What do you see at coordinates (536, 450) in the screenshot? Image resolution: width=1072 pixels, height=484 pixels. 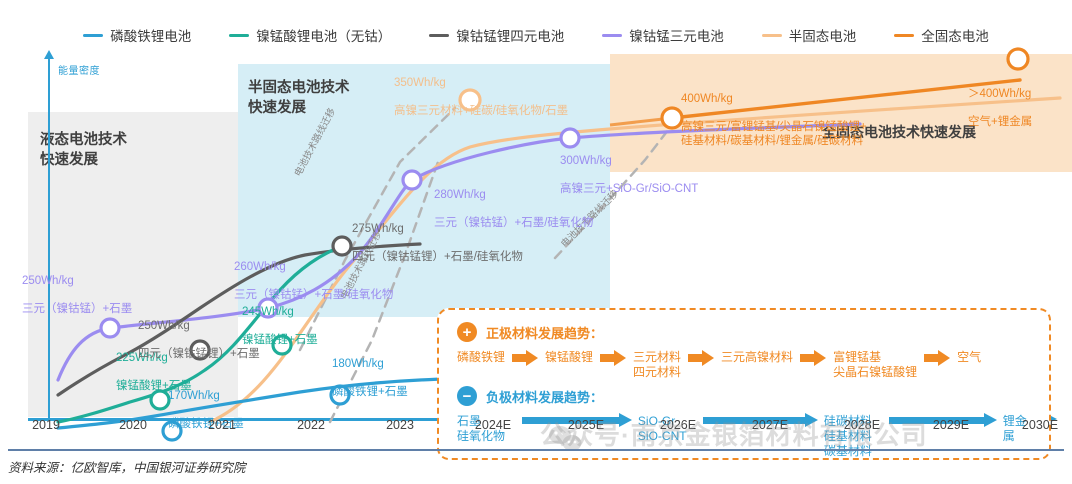 I see `footer-divider` at bounding box center [536, 450].